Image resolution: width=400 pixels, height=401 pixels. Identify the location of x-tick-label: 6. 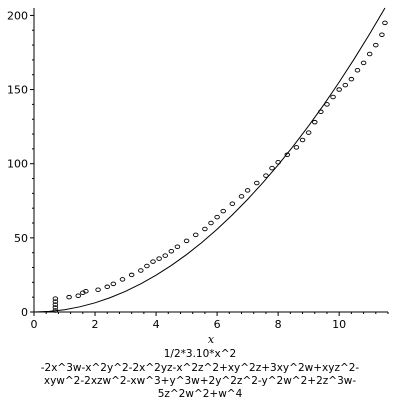
(217, 324).